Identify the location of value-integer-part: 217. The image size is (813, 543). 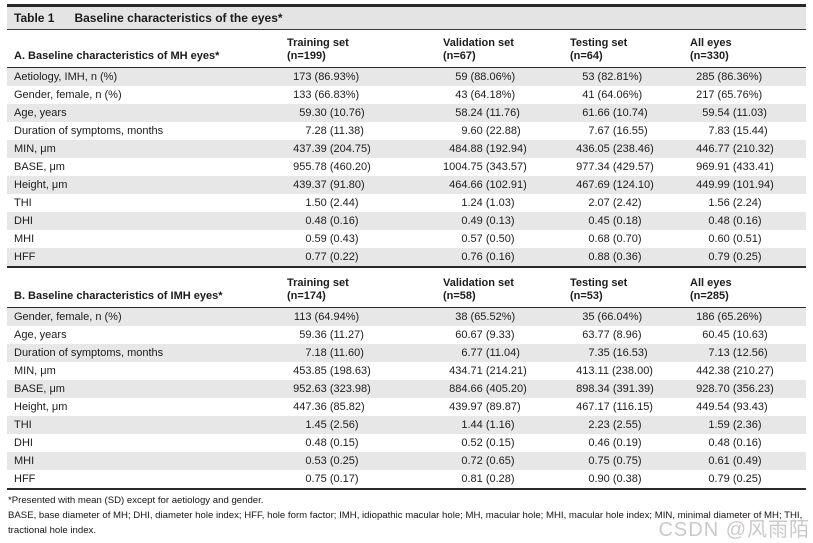
(705, 95).